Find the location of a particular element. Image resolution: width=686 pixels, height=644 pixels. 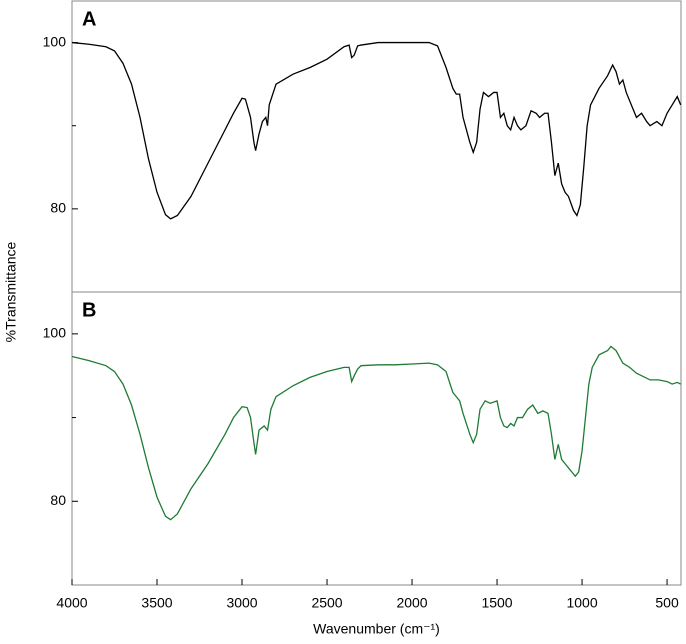

x-tick-label: 2000 is located at coordinates (411, 603).